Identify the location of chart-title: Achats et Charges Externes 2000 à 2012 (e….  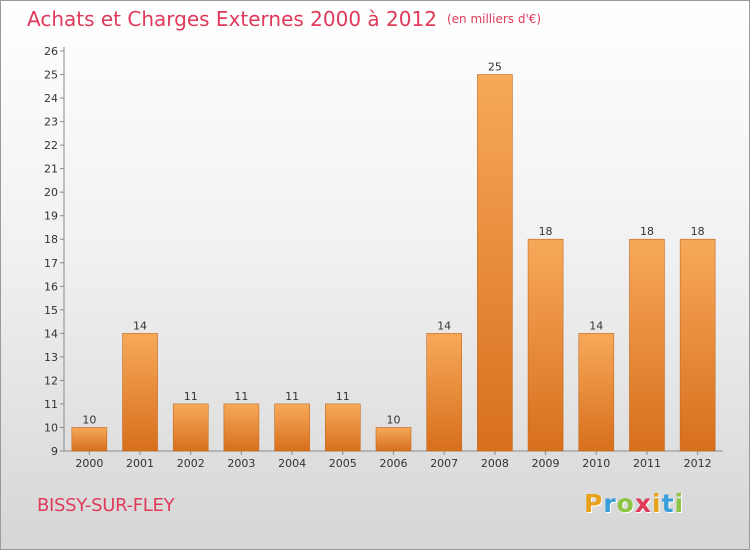
(284, 19).